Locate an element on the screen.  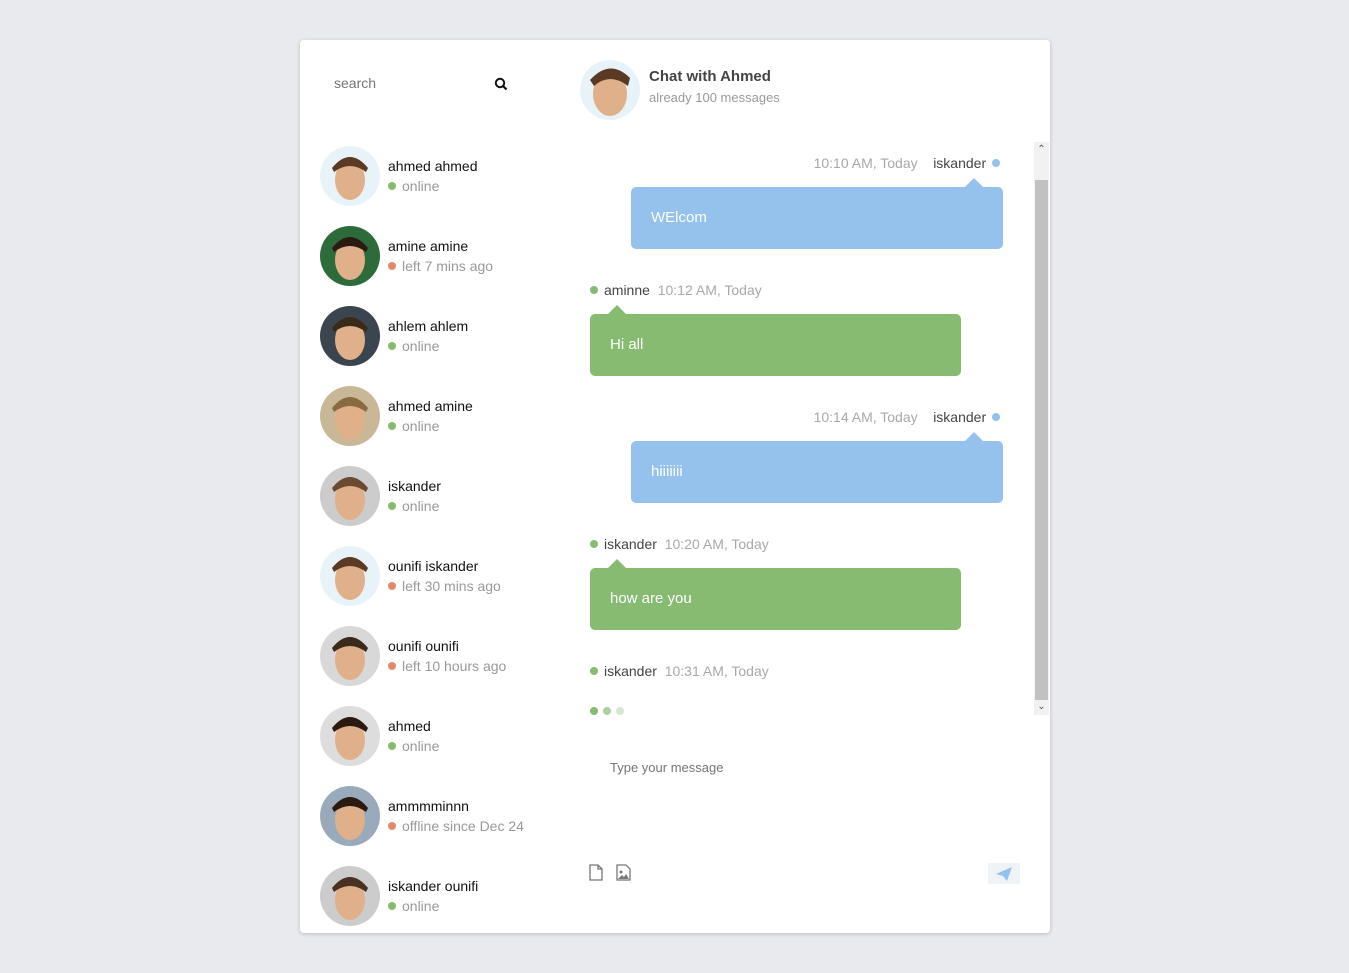
contact-name: ounifi ounifi is located at coordinates (423, 646).